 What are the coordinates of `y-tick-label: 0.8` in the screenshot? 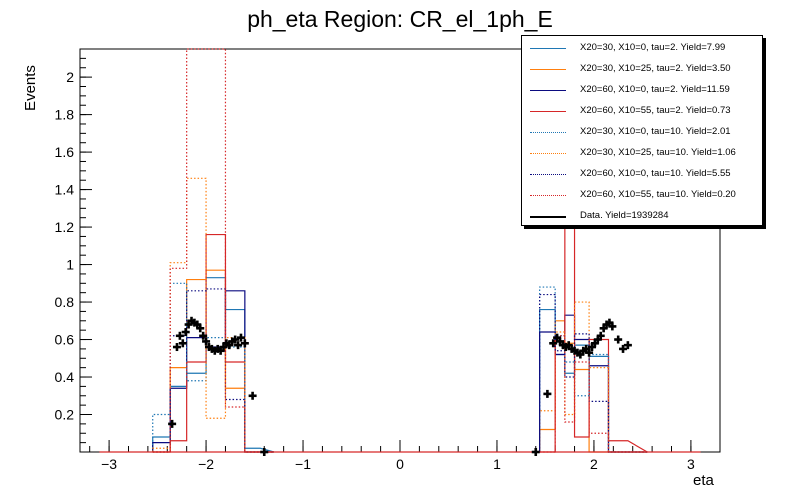 It's located at (65, 302).